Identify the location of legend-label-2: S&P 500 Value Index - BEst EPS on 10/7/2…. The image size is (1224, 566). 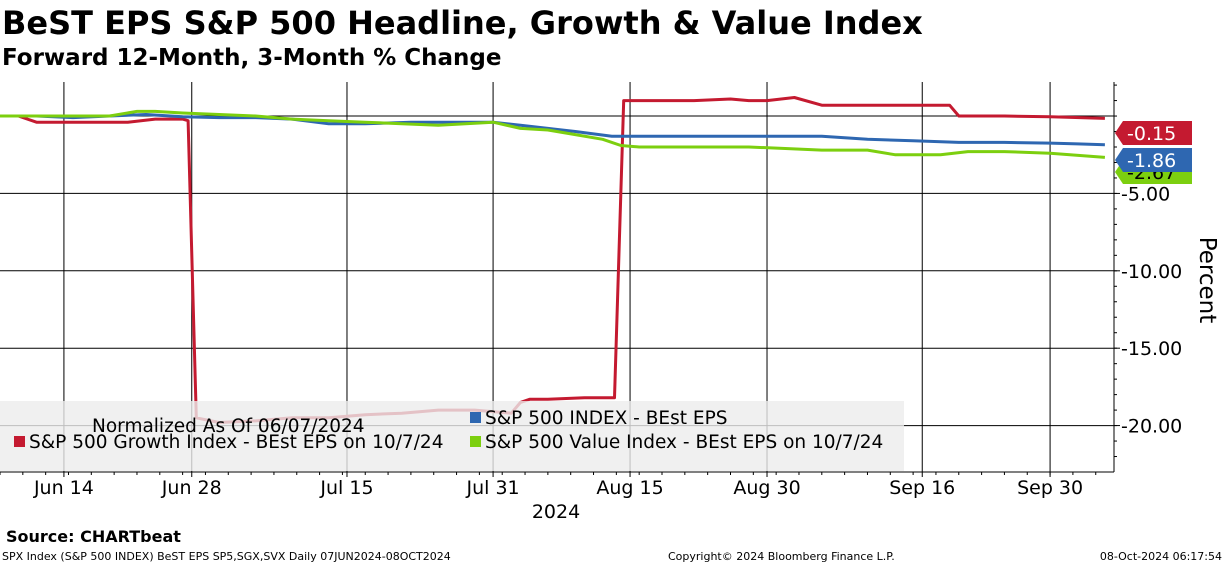
(684, 442).